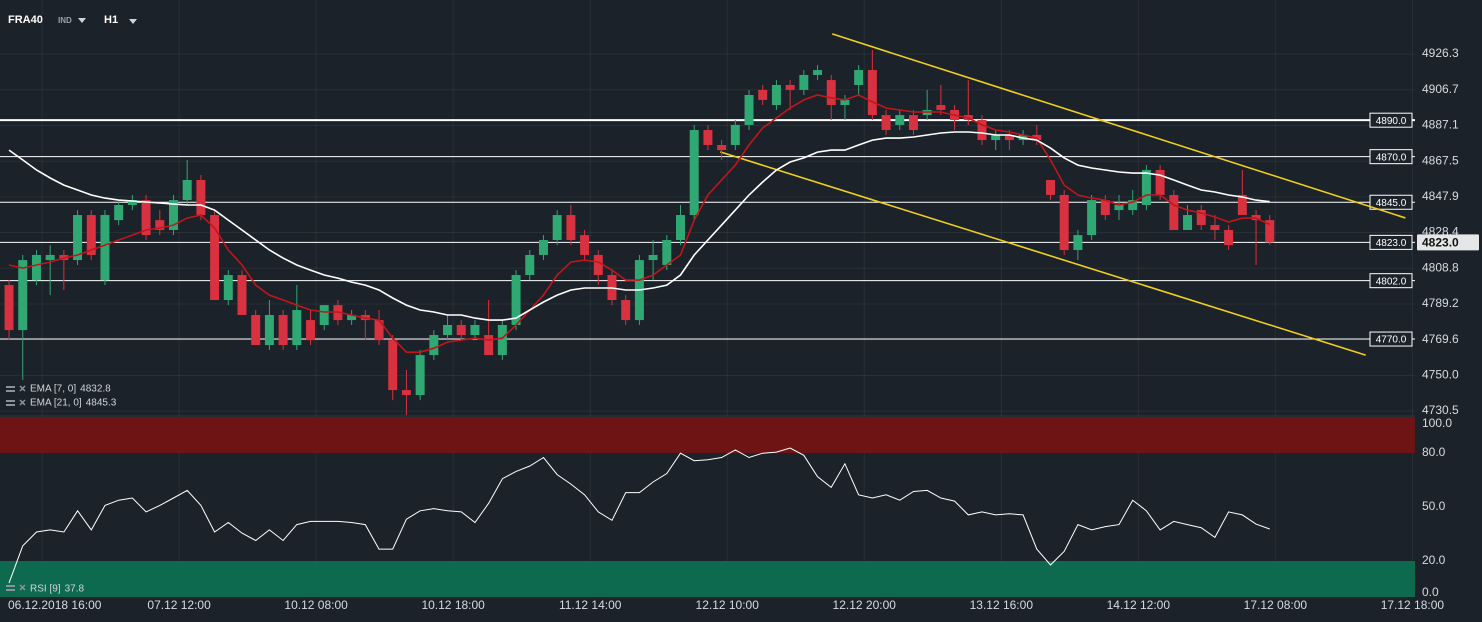 Image resolution: width=1482 pixels, height=622 pixels. Describe the element at coordinates (1434, 506) in the screenshot. I see `rsi-tick-label: 50.0` at that location.